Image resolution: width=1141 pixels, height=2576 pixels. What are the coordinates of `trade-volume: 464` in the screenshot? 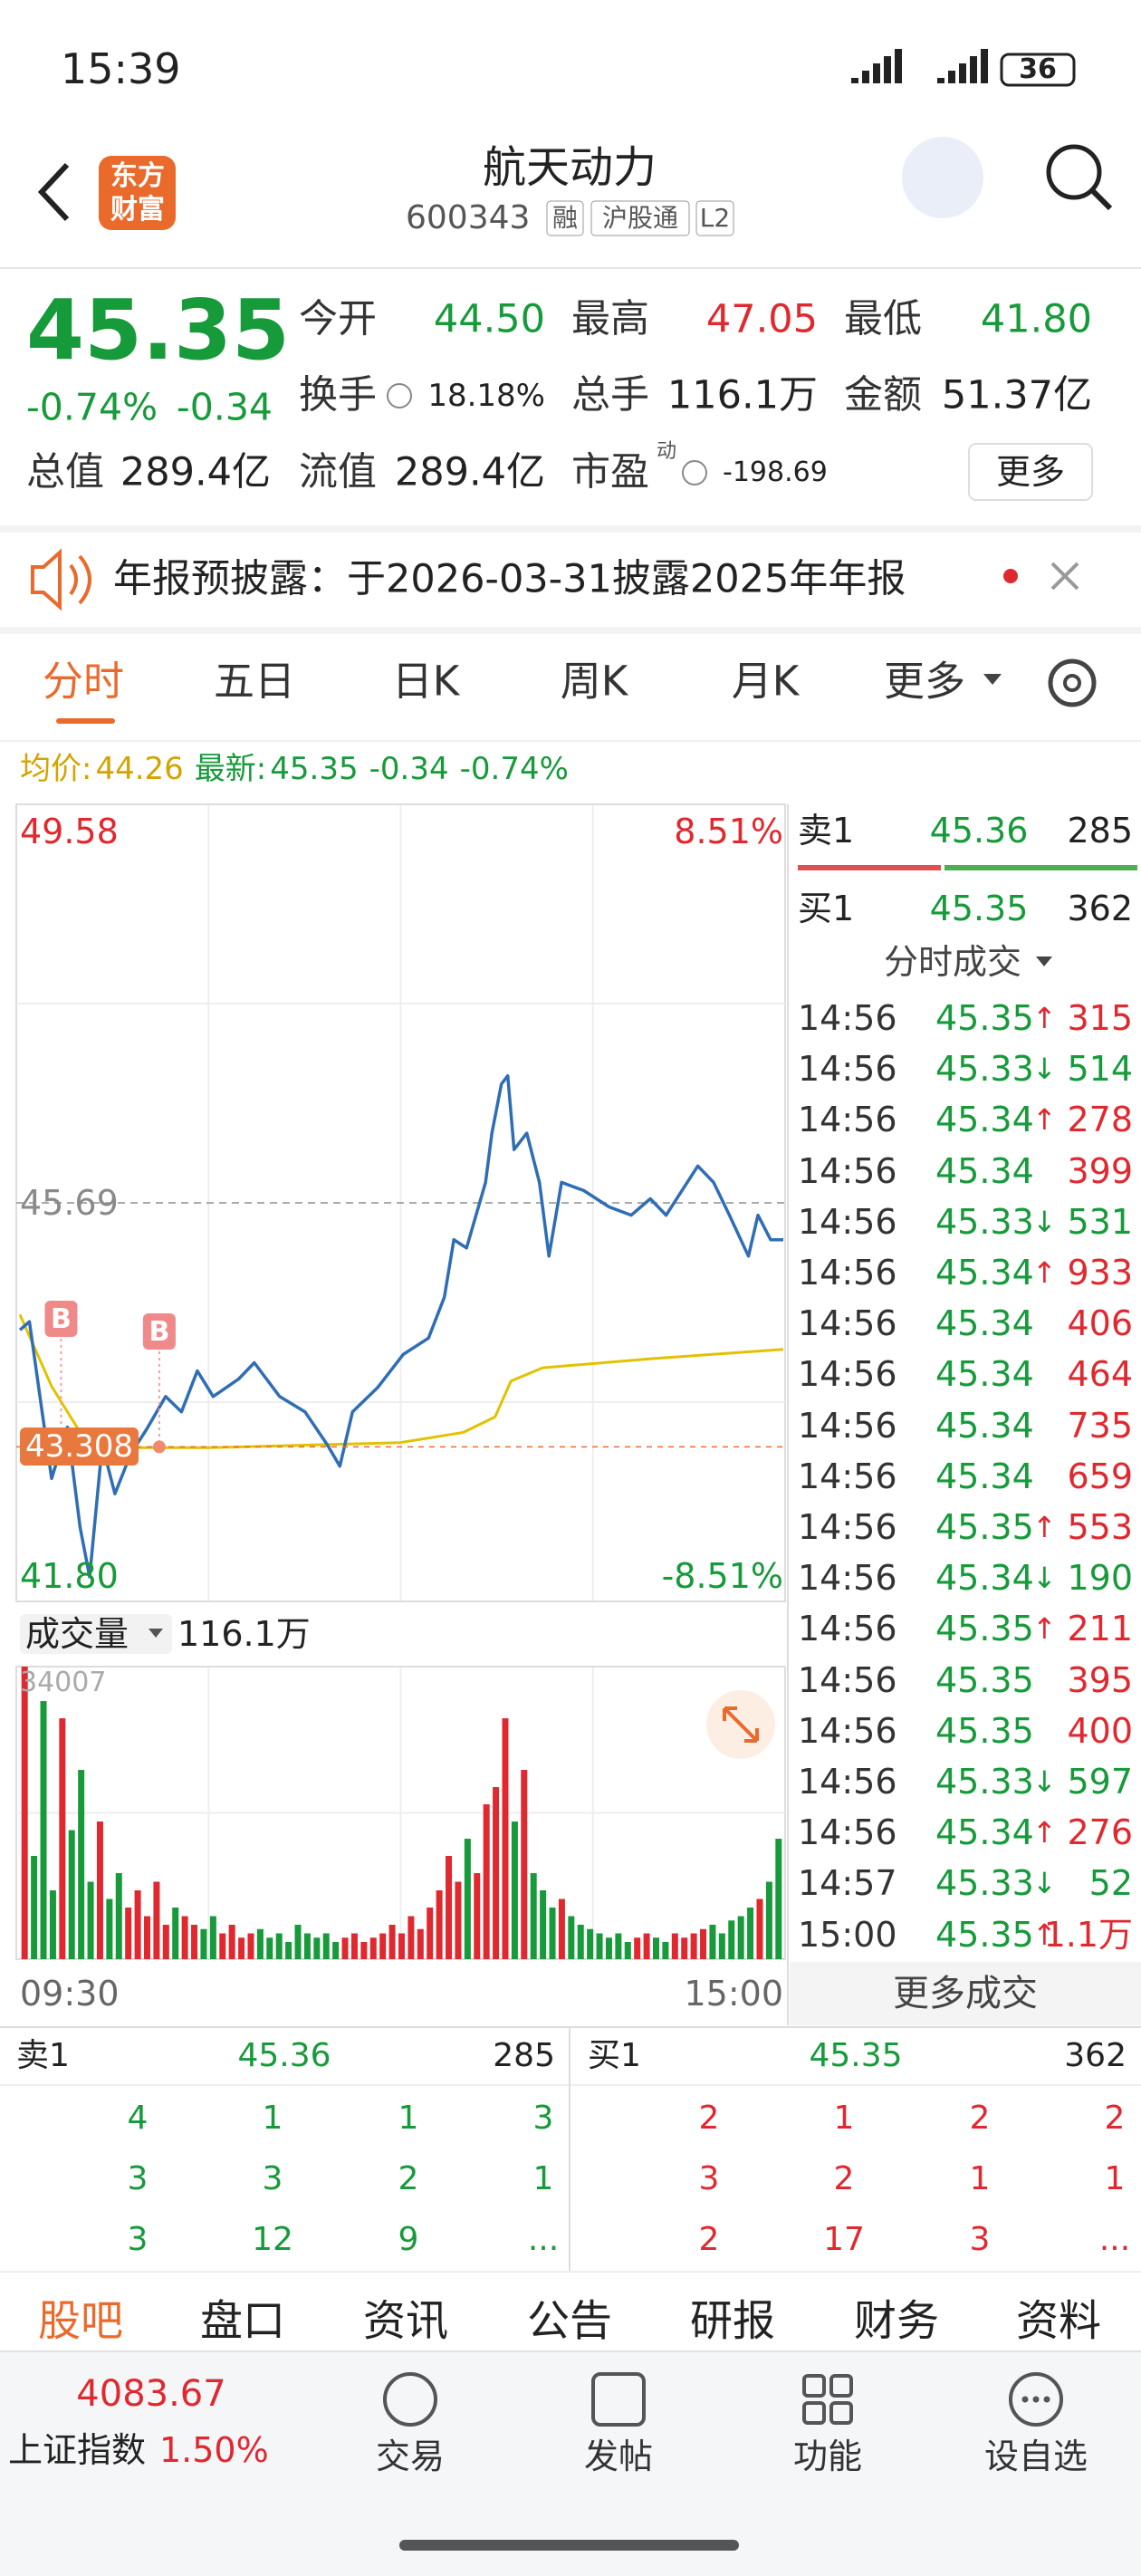 It's located at (1100, 1374).